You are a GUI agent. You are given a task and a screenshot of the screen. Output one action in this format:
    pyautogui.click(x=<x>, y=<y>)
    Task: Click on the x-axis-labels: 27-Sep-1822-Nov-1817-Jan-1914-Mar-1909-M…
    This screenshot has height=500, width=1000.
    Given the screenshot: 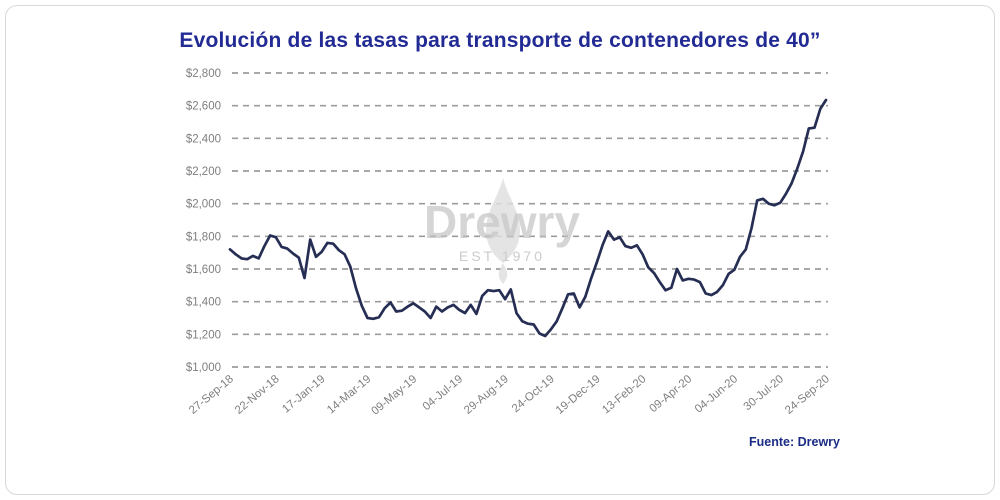 What is the action you would take?
    pyautogui.click(x=509, y=395)
    